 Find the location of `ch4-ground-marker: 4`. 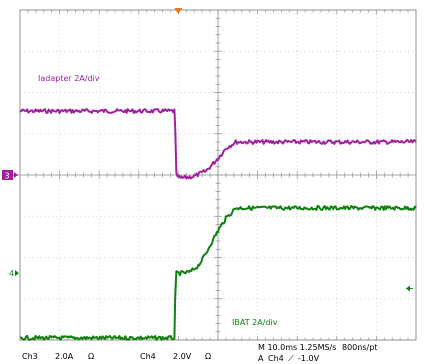

ch4-ground-marker: 4 is located at coordinates (14, 273).